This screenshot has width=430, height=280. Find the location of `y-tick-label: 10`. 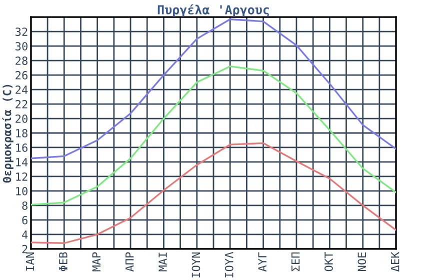

y-tick-label: 10 is located at coordinates (22, 191).